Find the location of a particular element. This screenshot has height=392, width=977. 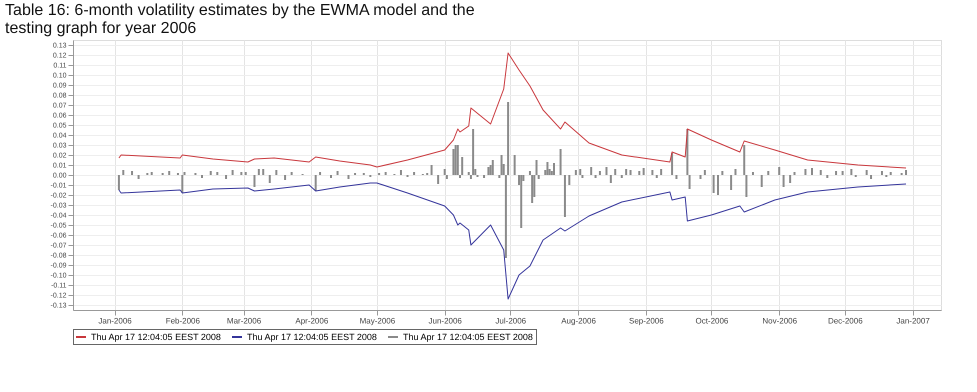

x-tick-label: May-2006 is located at coordinates (378, 321).